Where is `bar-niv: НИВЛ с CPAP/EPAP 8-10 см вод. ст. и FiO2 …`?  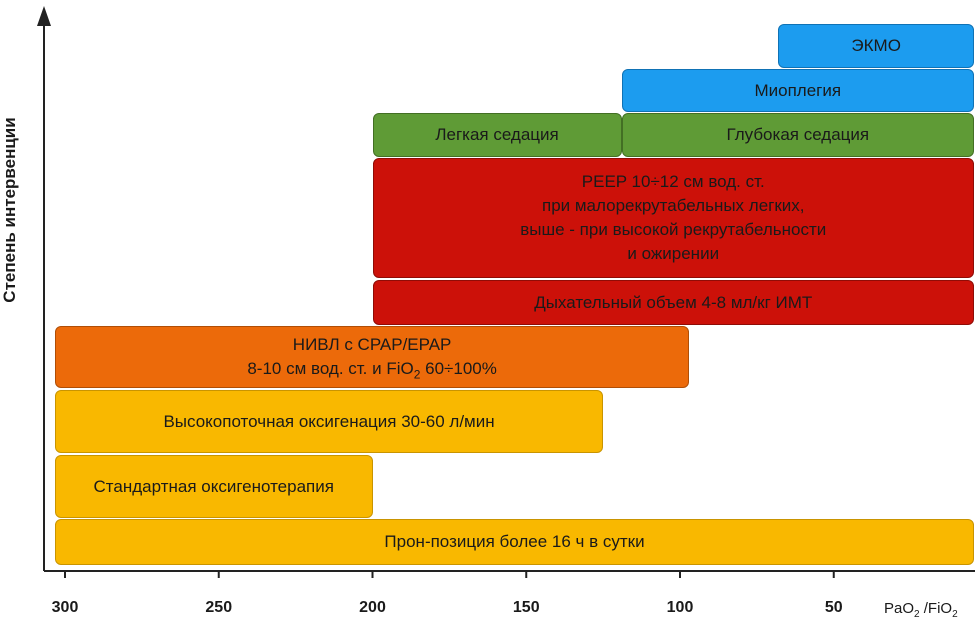
bar-niv: НИВЛ с CPAP/EPAP 8-10 см вод. ст. и FiO2 … is located at coordinates (372, 357).